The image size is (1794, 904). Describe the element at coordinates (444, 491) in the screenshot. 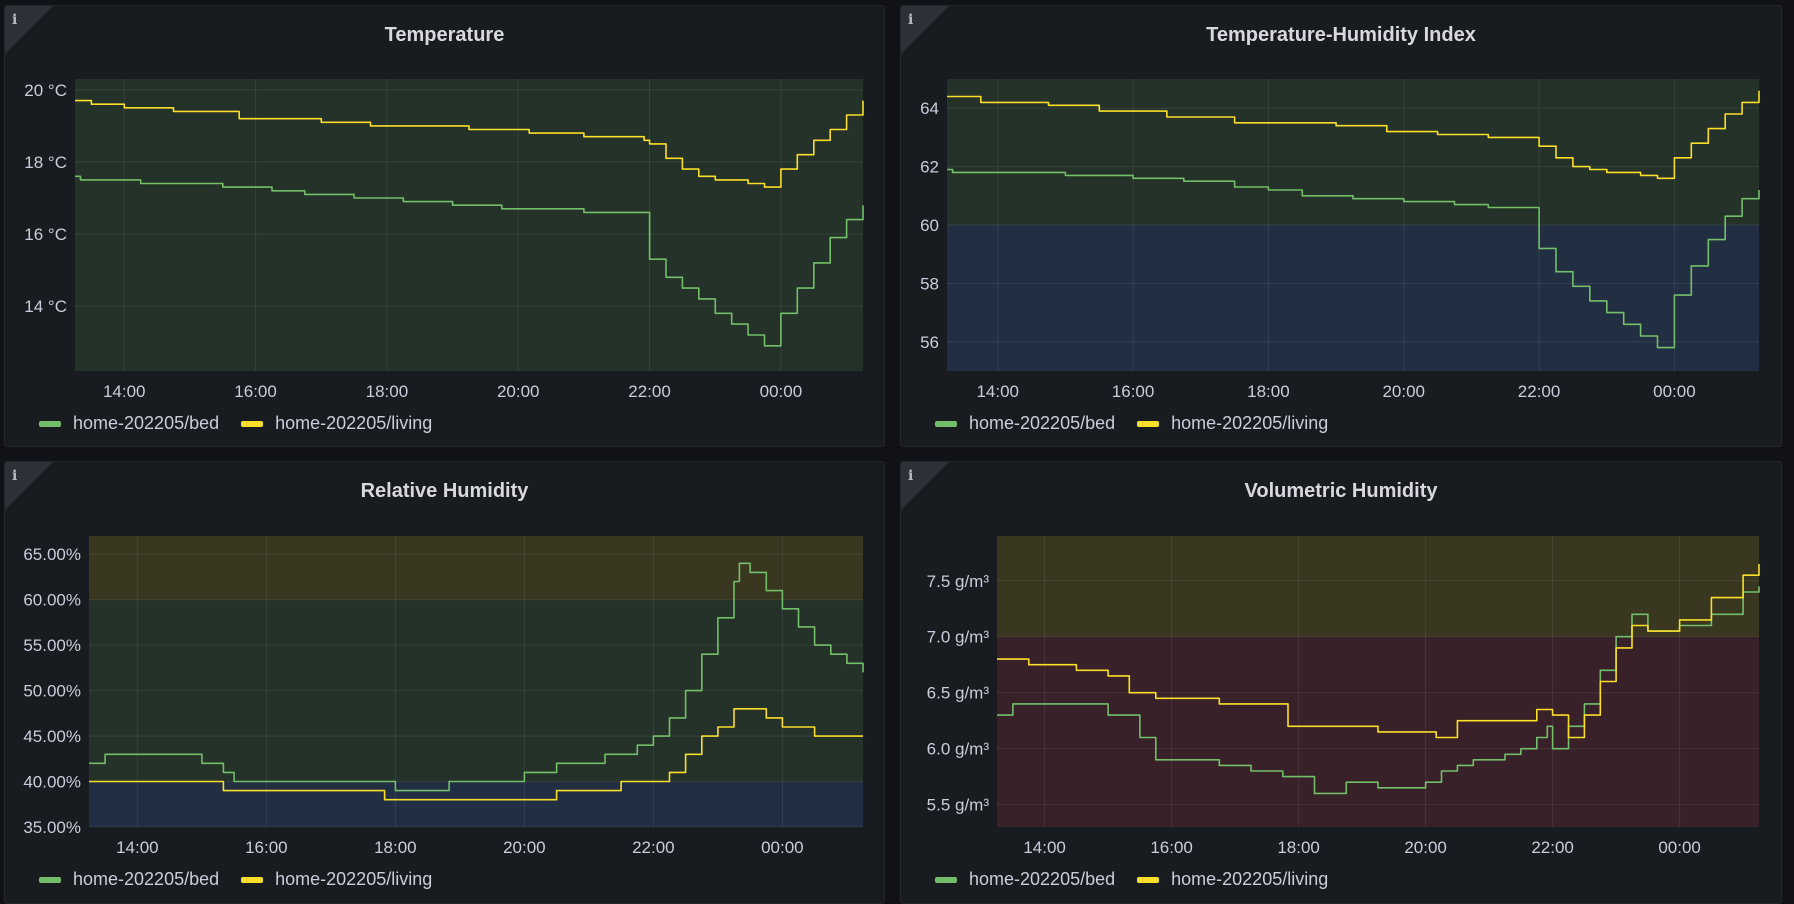

I see `panel-title: Relative Humidity` at that location.